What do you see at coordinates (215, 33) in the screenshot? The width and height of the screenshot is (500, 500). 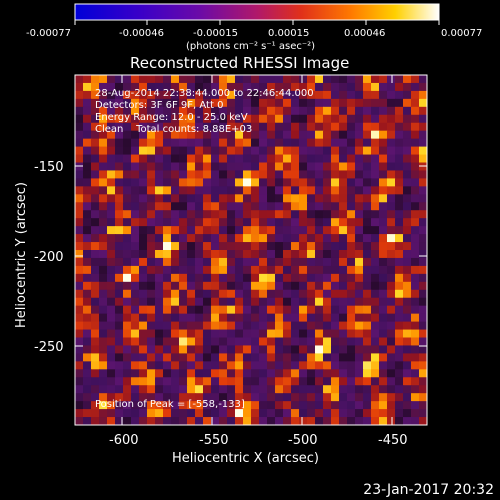 I see `colorbar-tick-label: -0.00015` at bounding box center [215, 33].